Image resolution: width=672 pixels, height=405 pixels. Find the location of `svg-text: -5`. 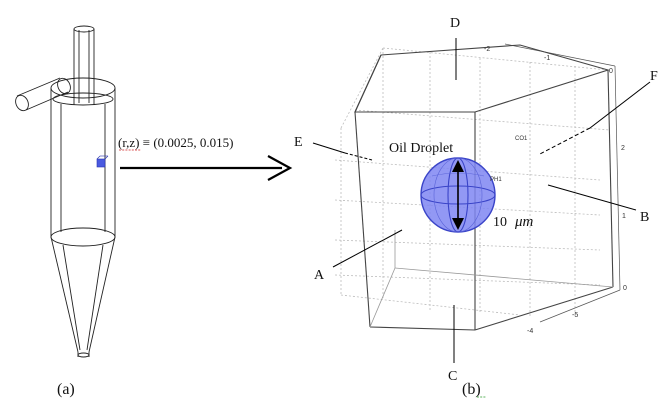

svg-text: -5 is located at coordinates (575, 315).